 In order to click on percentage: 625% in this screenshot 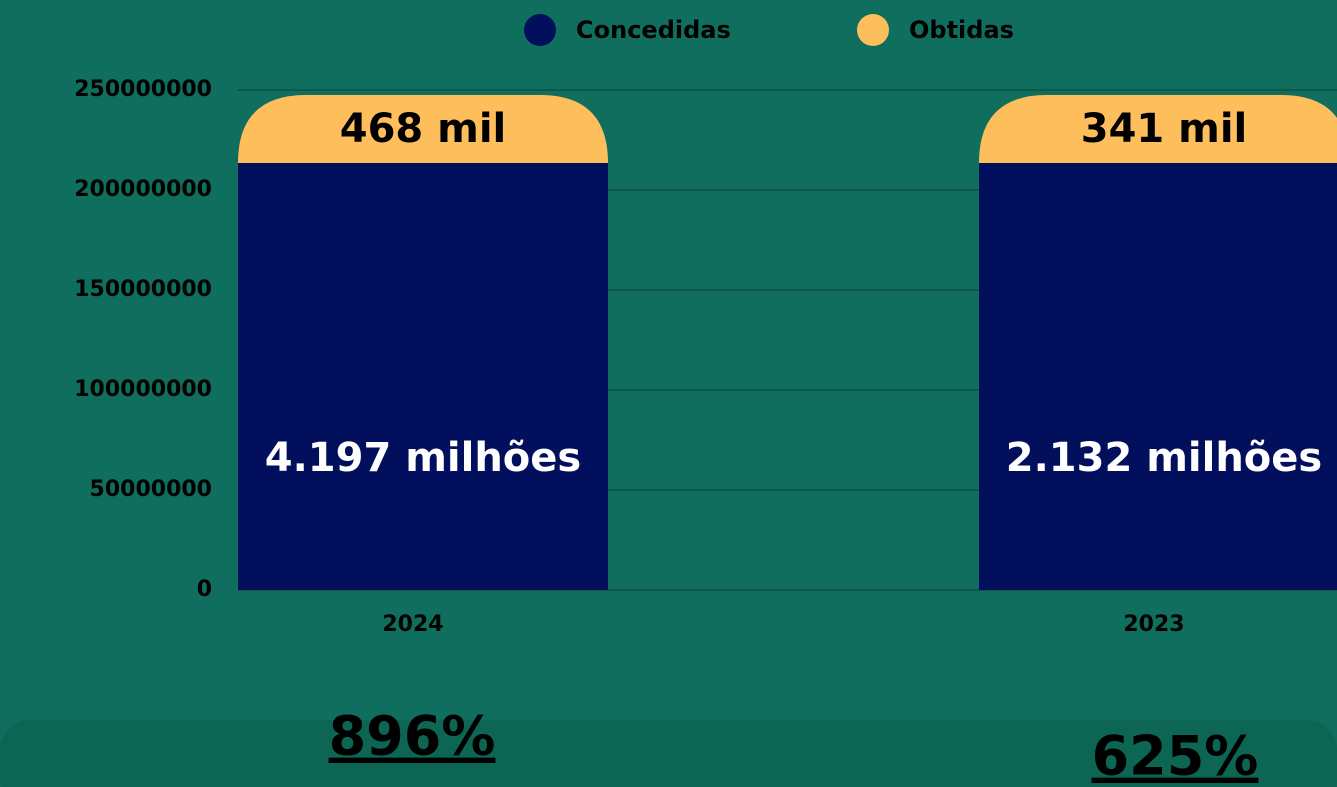, I will do `click(1175, 756)`.